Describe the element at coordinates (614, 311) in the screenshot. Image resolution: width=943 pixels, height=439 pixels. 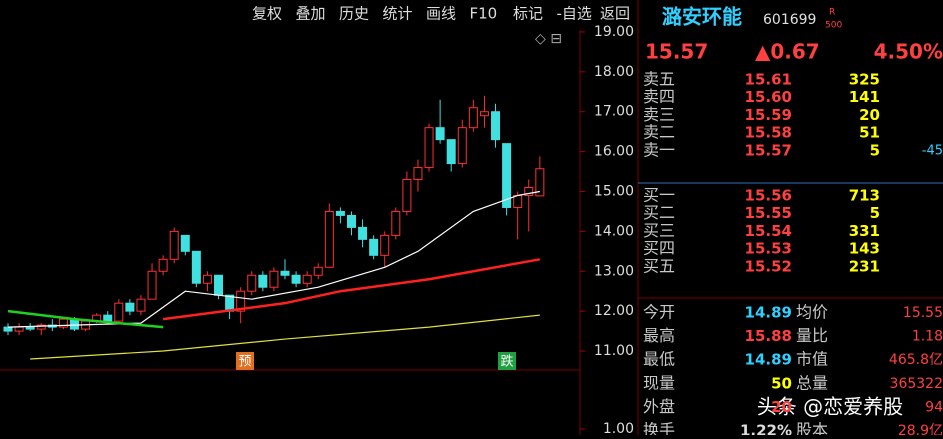
I see `y-tick-label: 12.00` at that location.